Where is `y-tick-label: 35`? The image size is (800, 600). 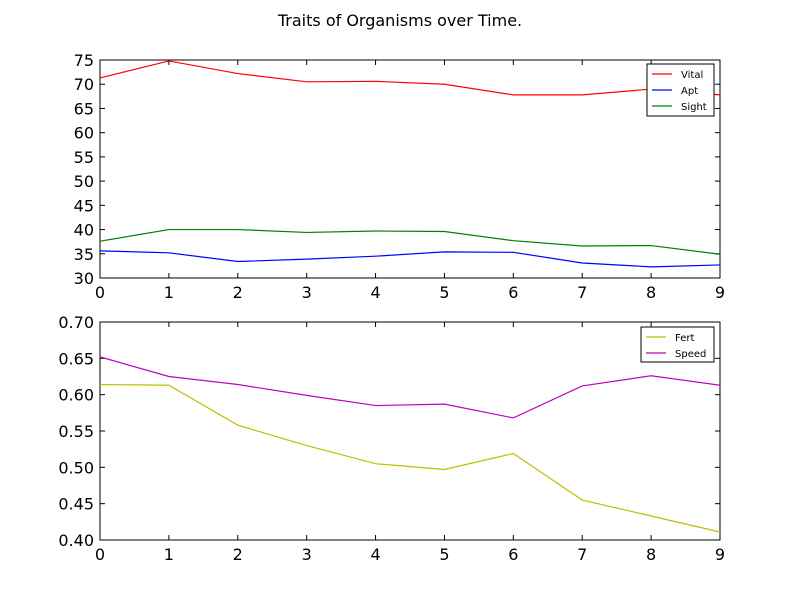
y-tick-label: 35 is located at coordinates (84, 254).